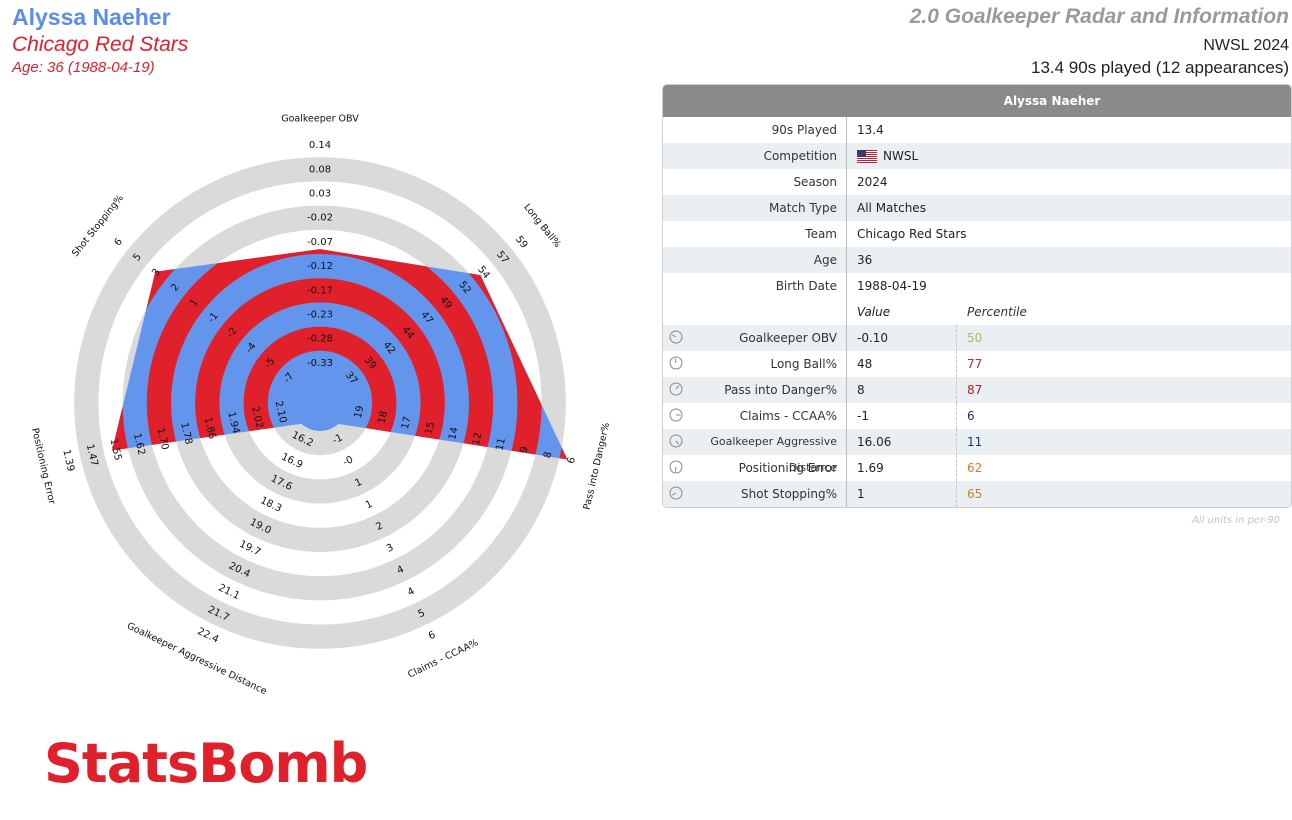 The width and height of the screenshot is (1292, 820). I want to click on us-flag-icon, so click(867, 156).